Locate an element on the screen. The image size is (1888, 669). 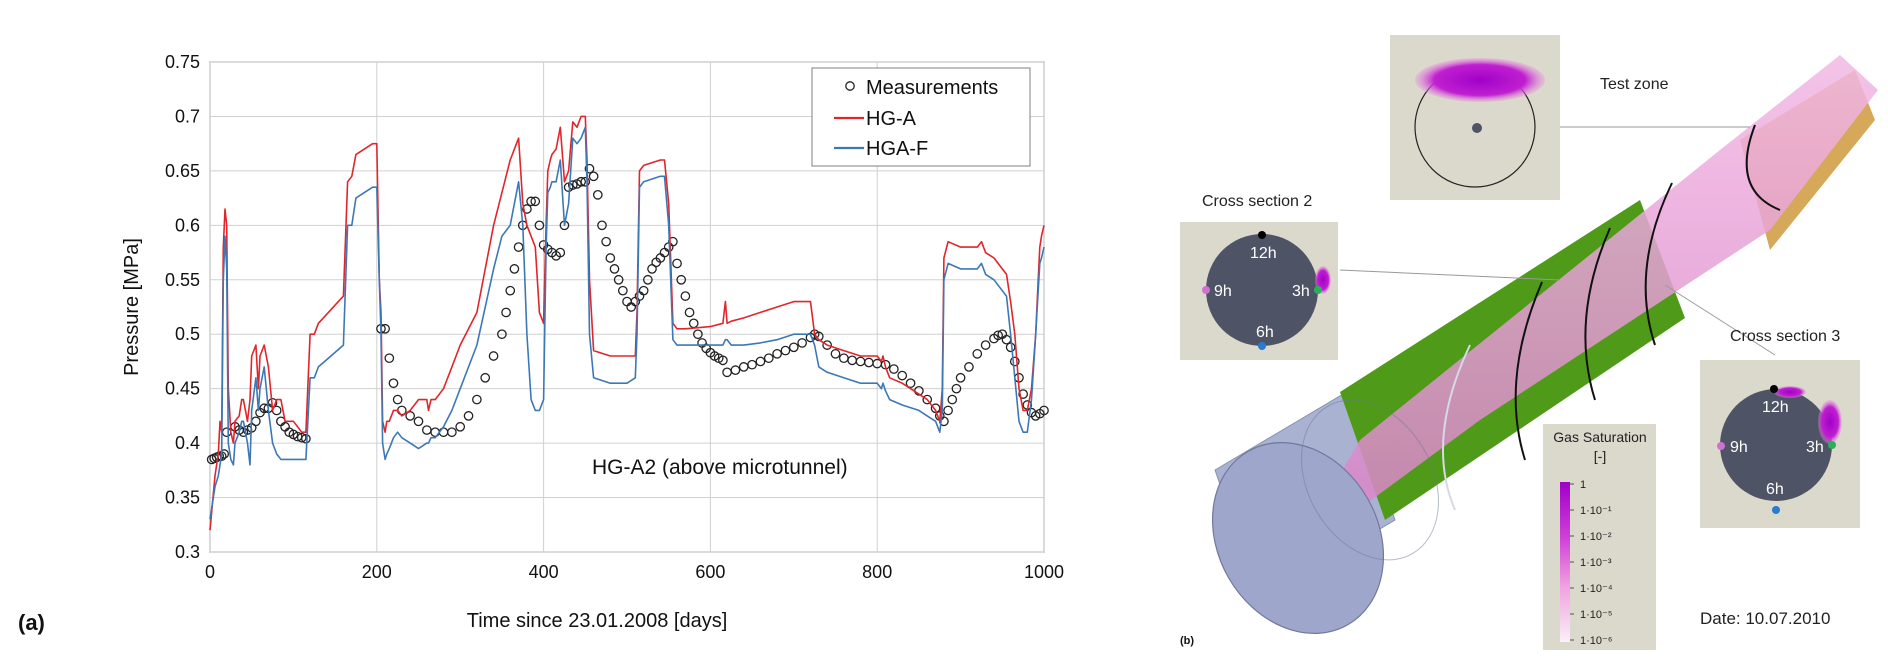
legend-label-hga-f: HGA-F is located at coordinates (897, 149).